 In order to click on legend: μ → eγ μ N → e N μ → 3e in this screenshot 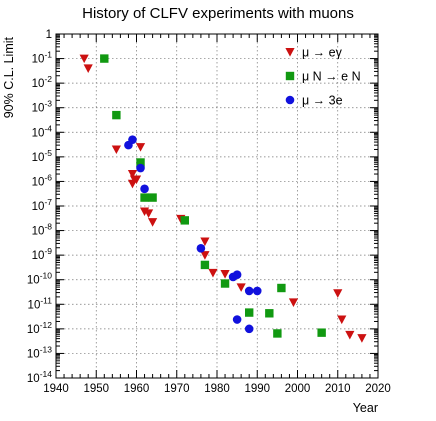, I will do `click(323, 77)`.